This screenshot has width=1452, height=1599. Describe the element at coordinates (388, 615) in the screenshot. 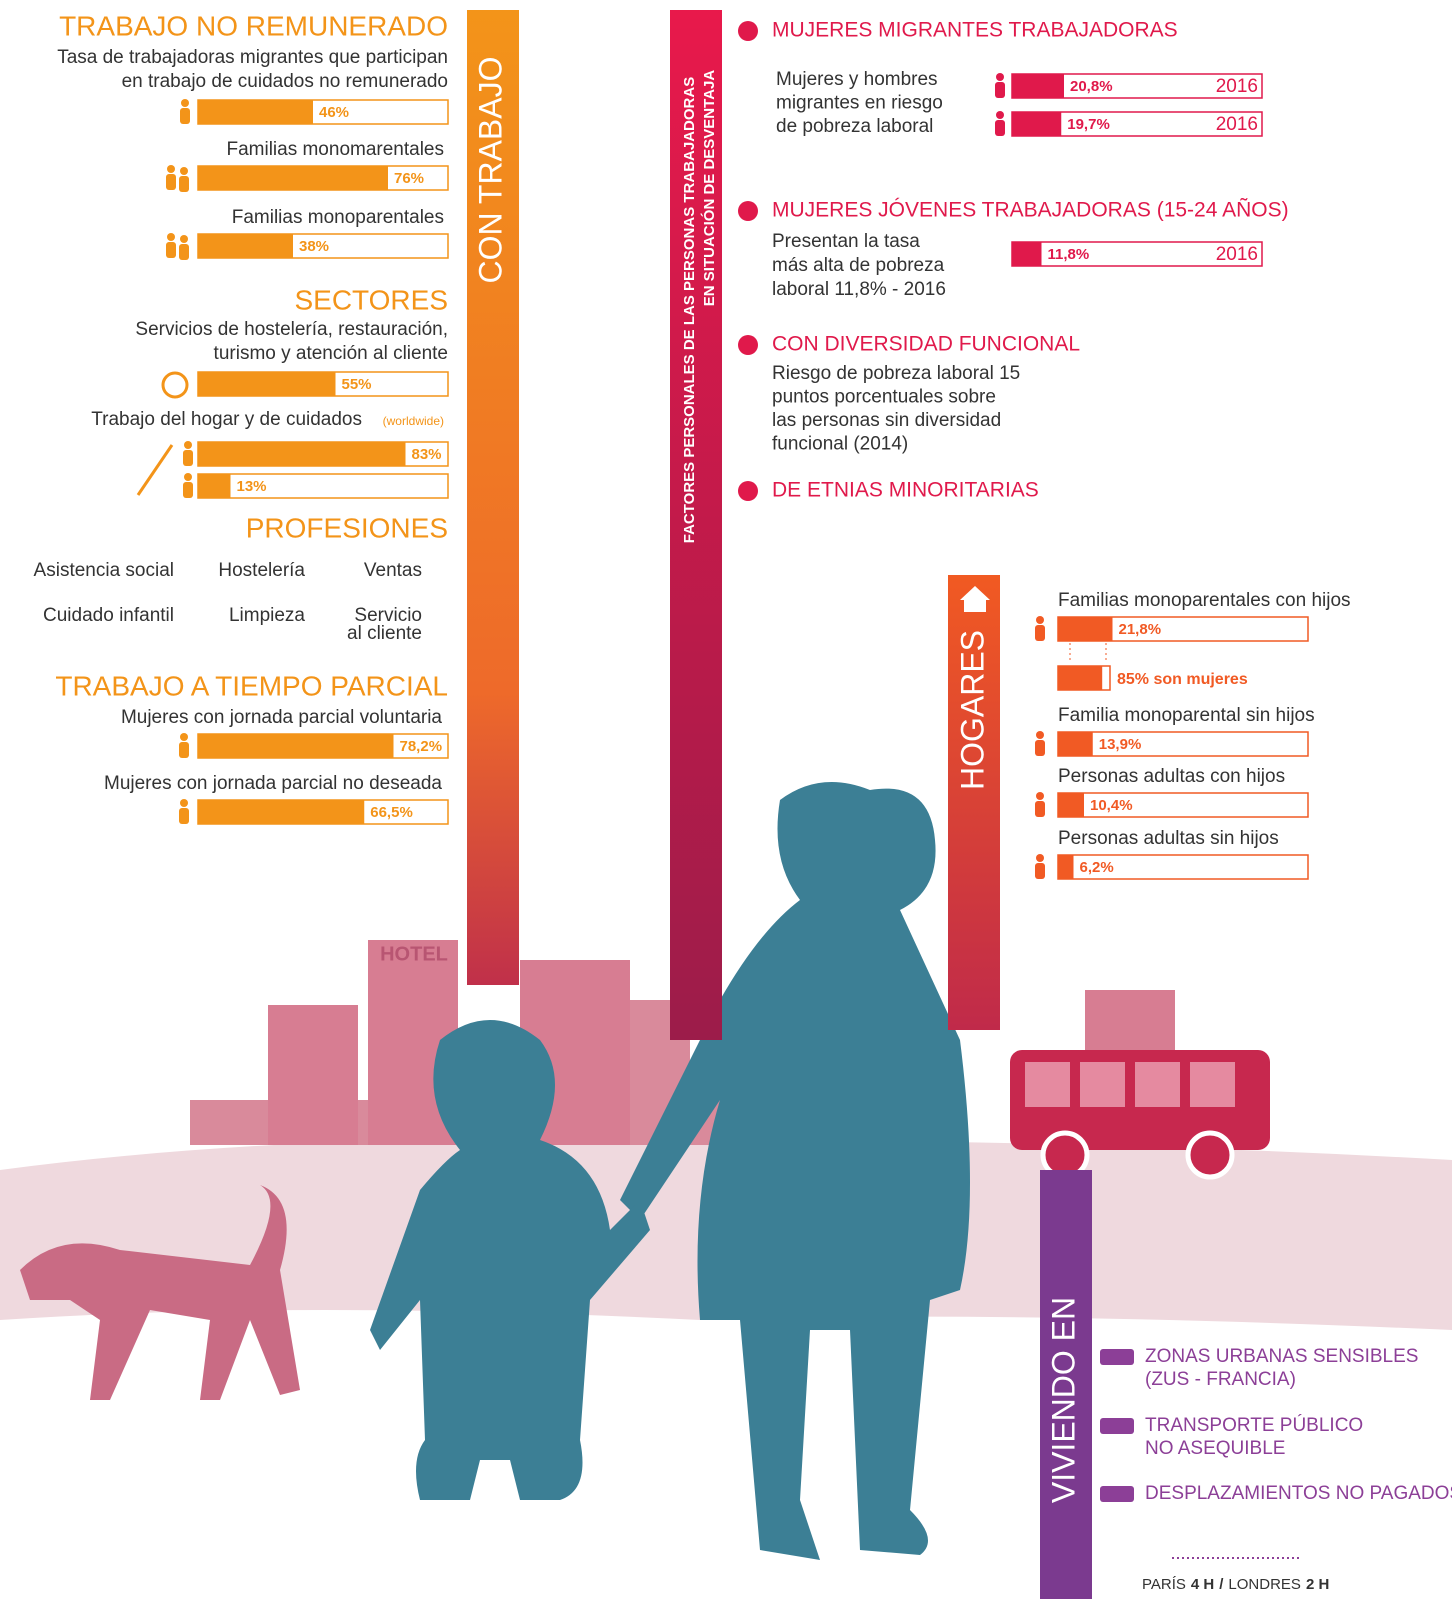

I see `text: Servicio` at that location.